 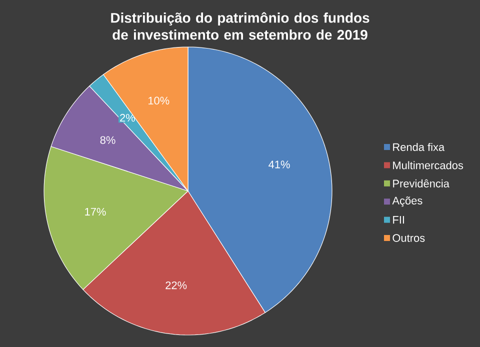 I want to click on data-label: 41%, so click(x=279, y=164).